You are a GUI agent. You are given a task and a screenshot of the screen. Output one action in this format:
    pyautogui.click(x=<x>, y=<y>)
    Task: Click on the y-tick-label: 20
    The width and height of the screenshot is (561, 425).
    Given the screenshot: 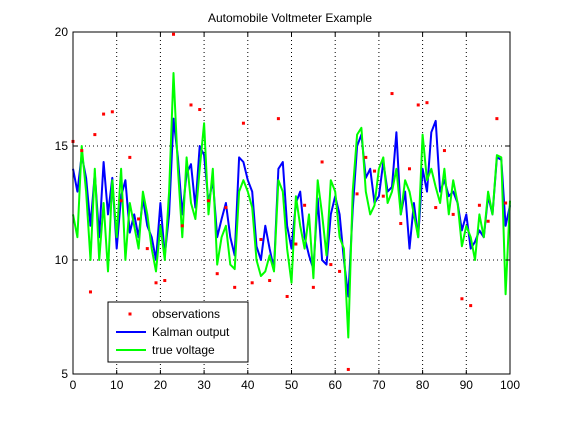 What is the action you would take?
    pyautogui.click(x=62, y=32)
    